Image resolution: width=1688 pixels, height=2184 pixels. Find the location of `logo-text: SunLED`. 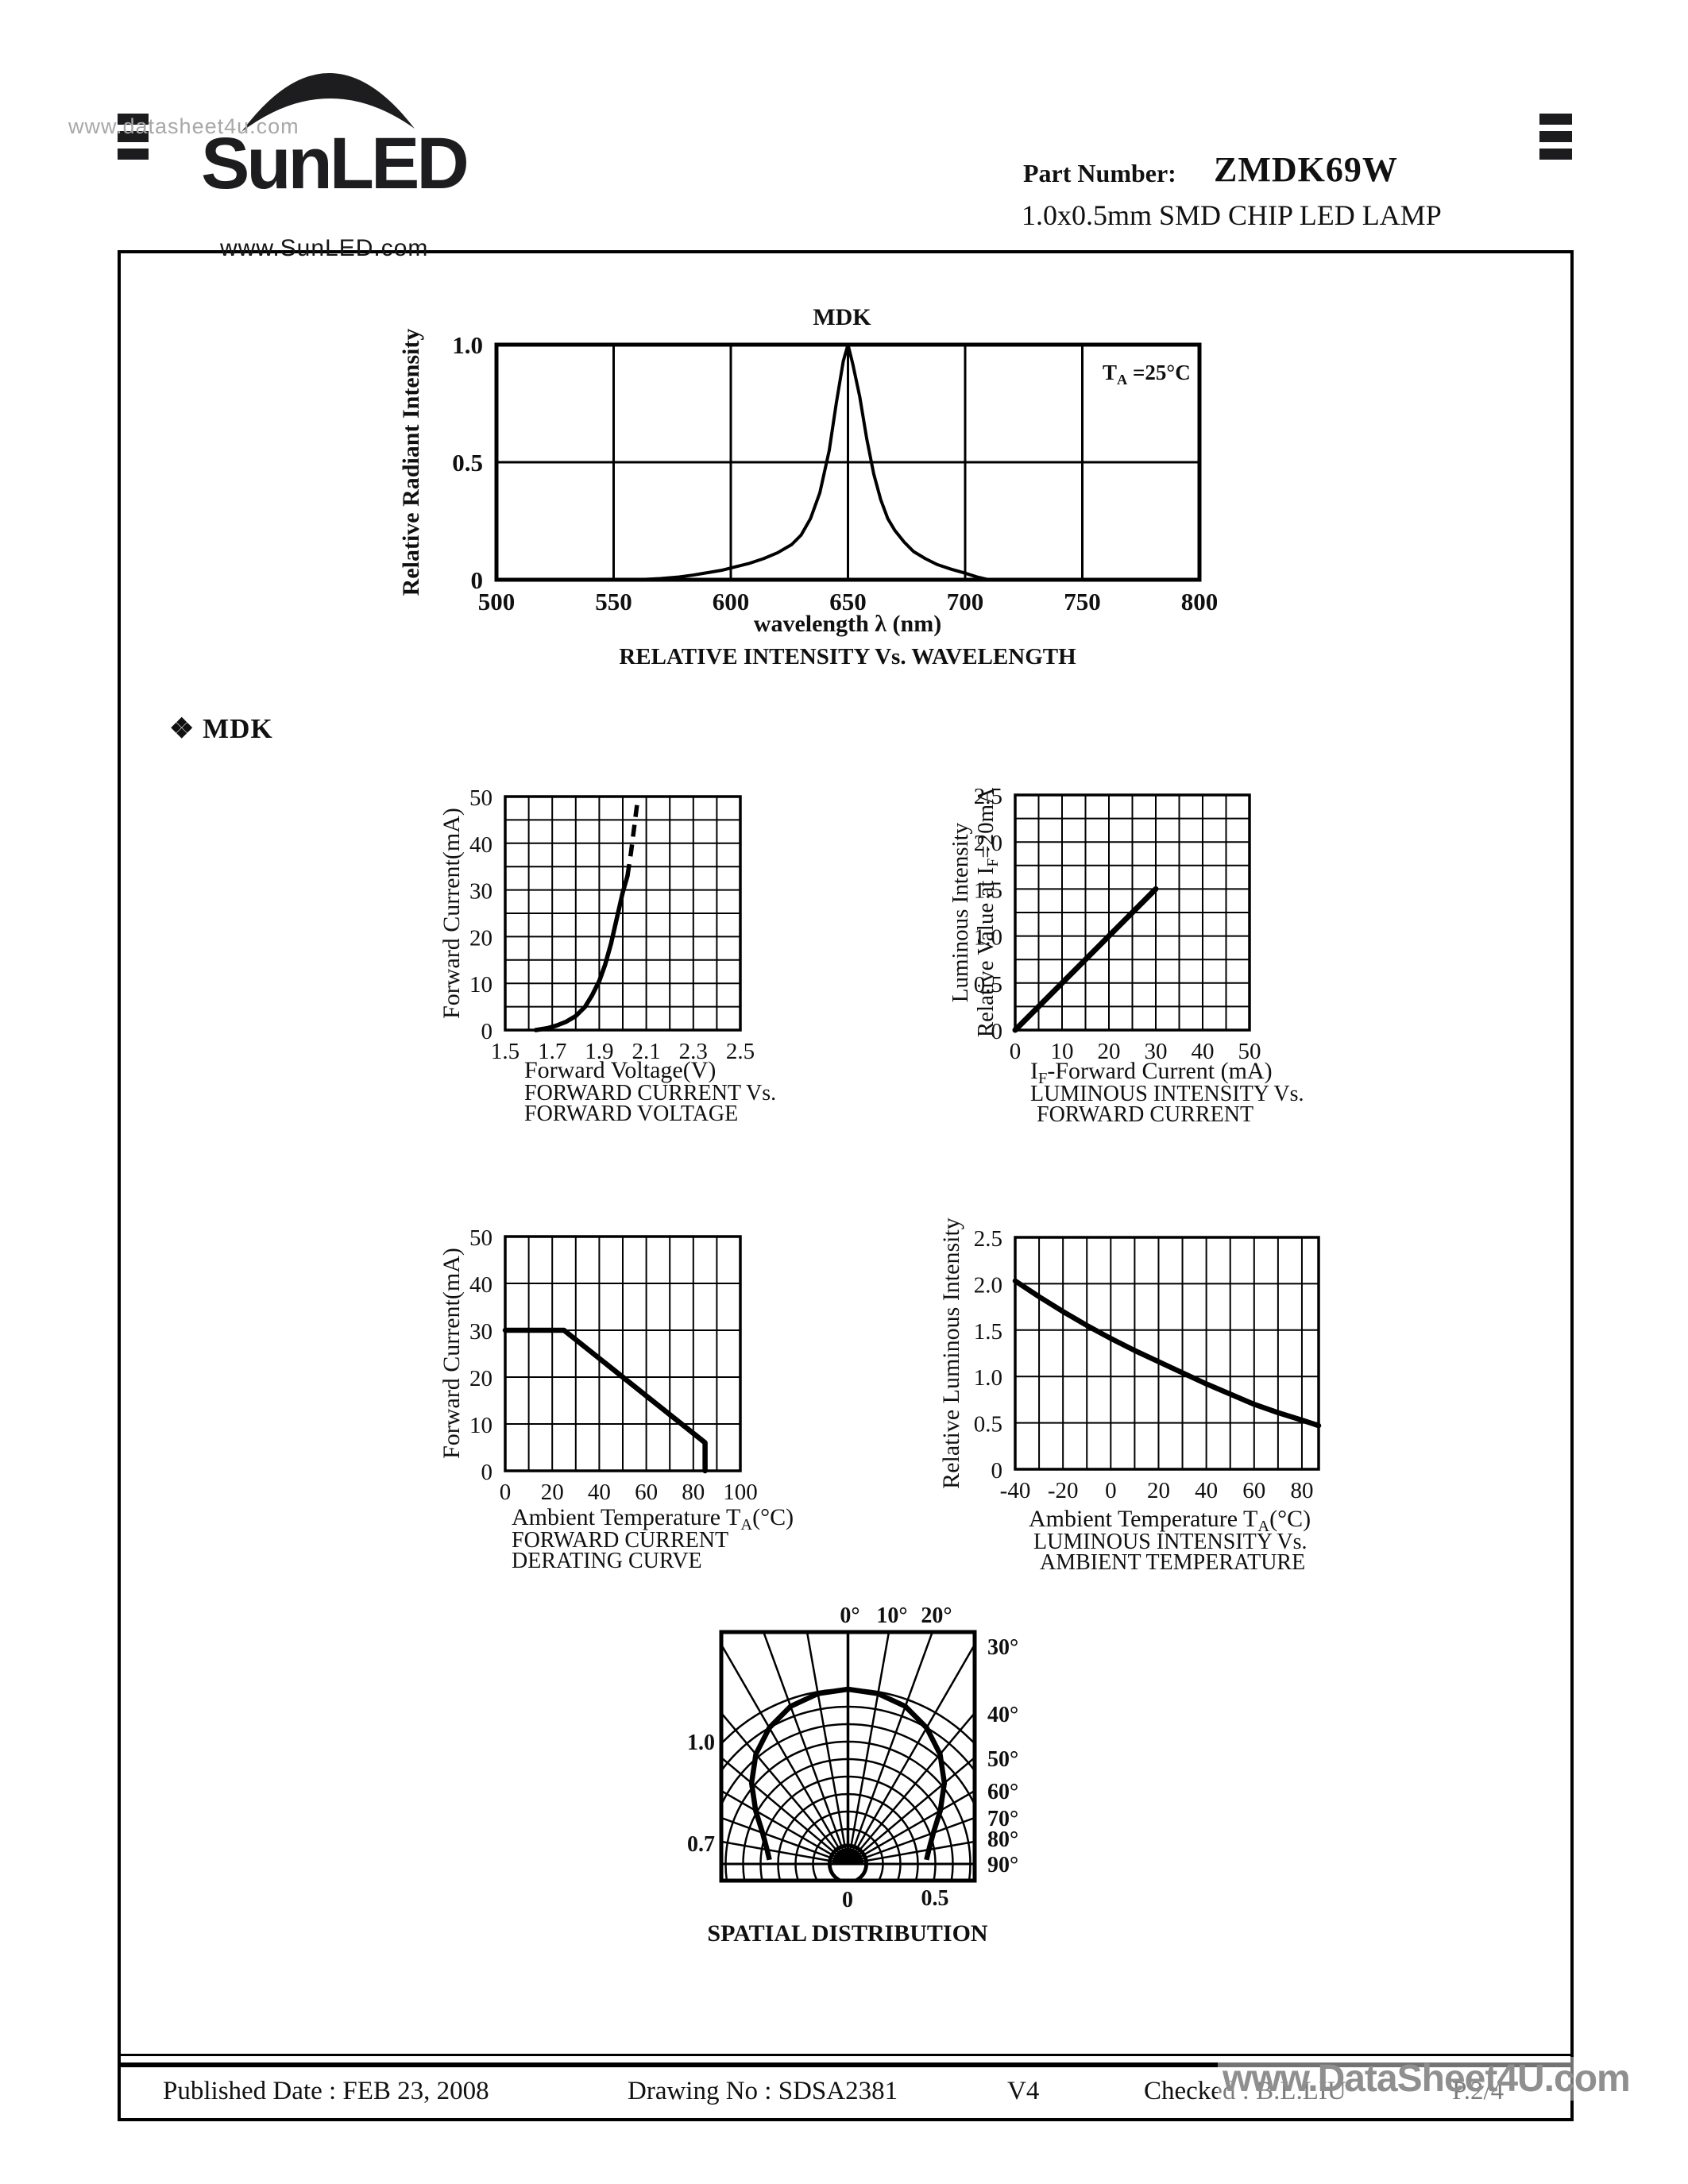

logo-text: SunLED is located at coordinates (335, 163).